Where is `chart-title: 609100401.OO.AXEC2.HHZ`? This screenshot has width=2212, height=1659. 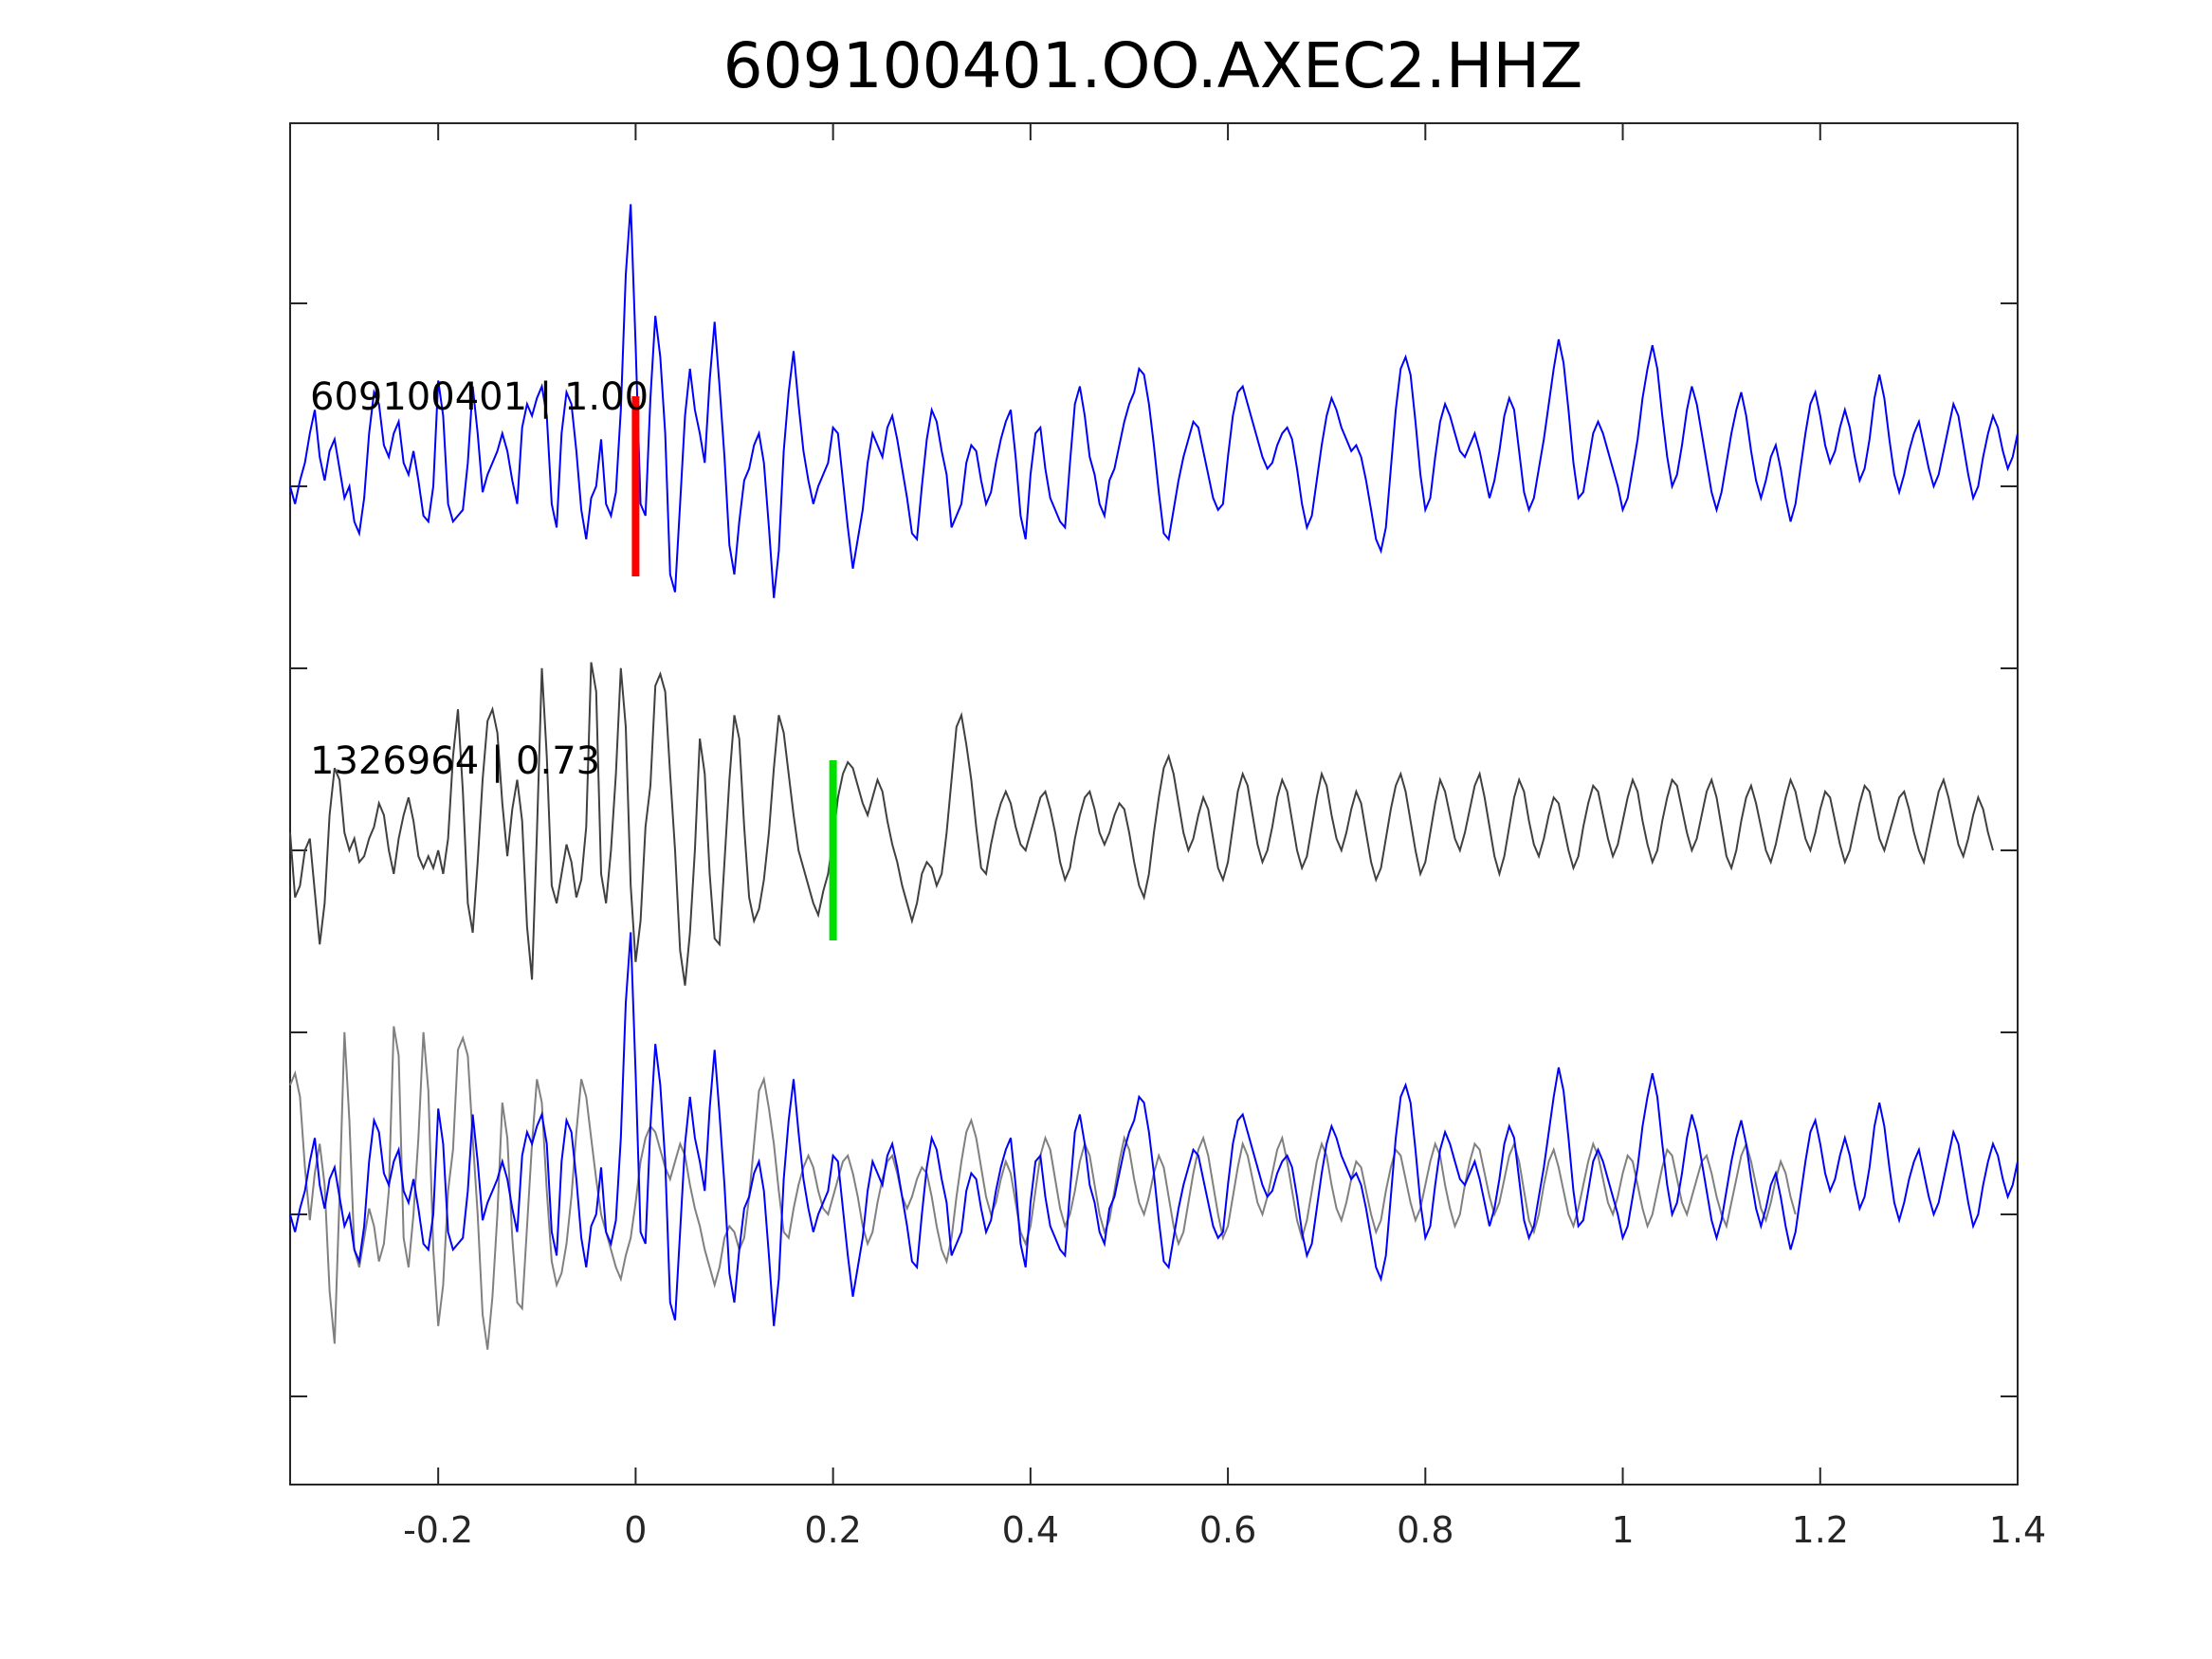
chart-title: 609100401.OO.AXEC2.HHZ is located at coordinates (1153, 65).